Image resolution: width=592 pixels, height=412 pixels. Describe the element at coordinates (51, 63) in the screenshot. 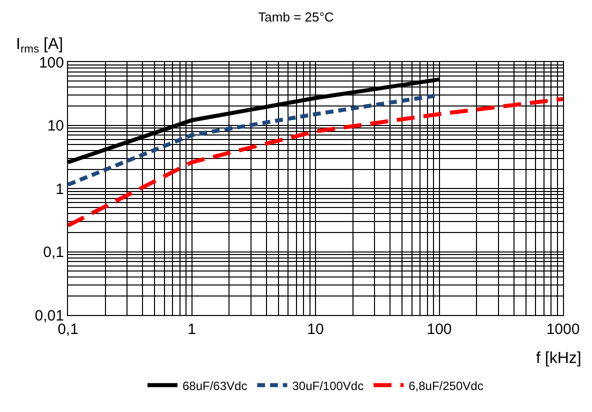

I see `y-tick-label: 100` at that location.